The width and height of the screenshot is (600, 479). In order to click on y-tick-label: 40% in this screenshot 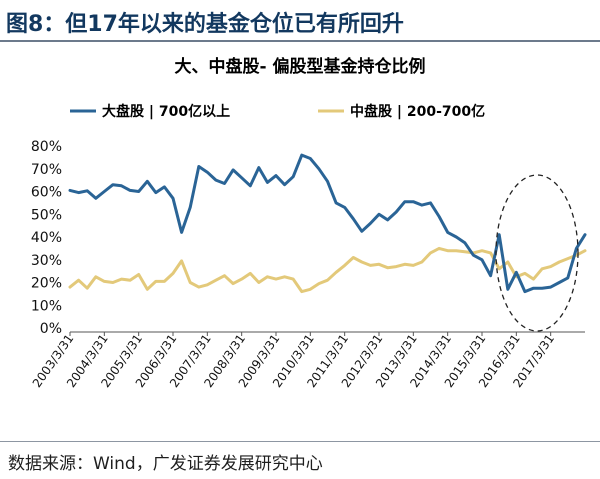, I will do `click(46, 238)`.